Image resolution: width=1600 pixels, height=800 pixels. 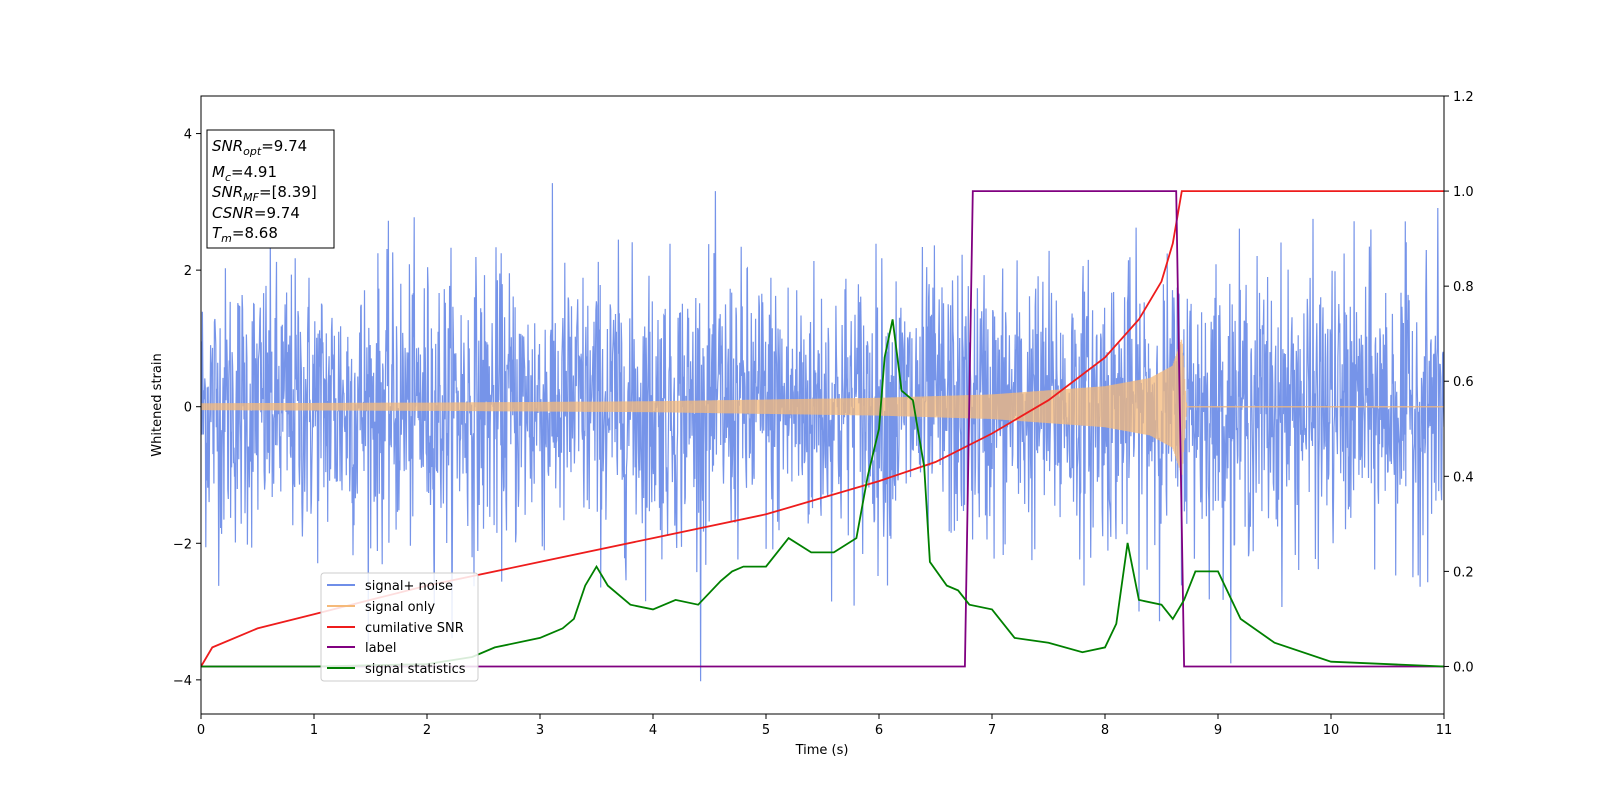 What do you see at coordinates (1105, 730) in the screenshot?
I see `x-tick-label: 8` at bounding box center [1105, 730].